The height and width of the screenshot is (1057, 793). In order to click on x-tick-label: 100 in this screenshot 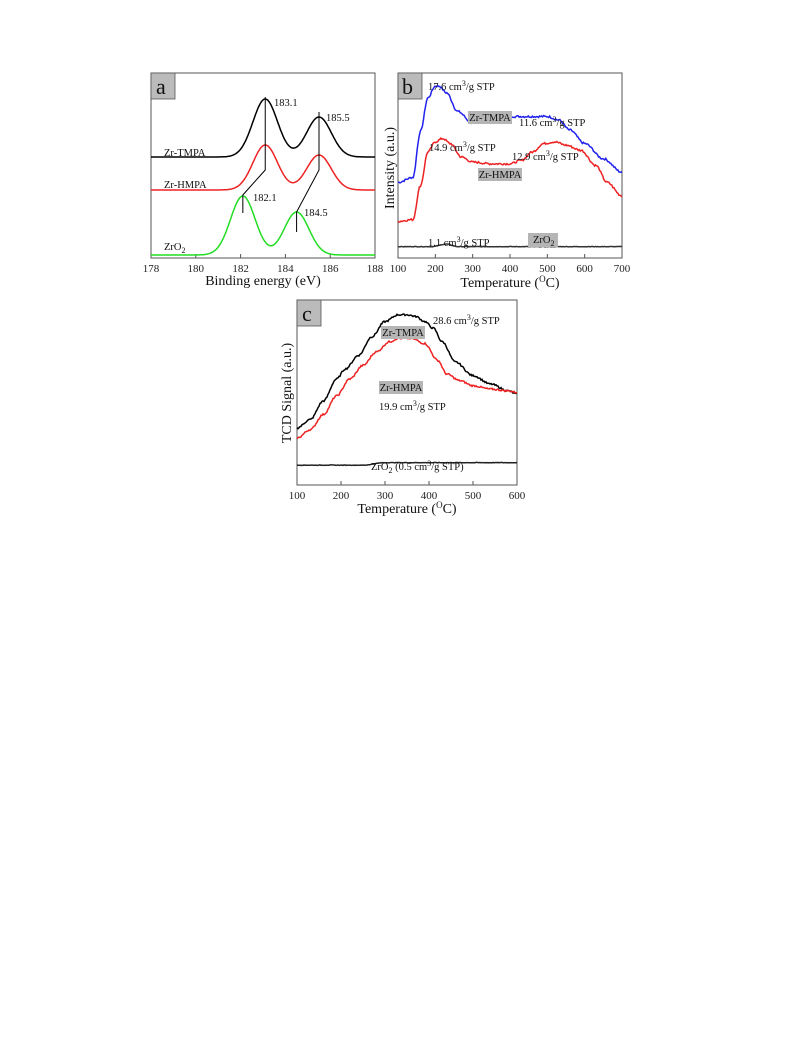, I will do `click(398, 269)`.